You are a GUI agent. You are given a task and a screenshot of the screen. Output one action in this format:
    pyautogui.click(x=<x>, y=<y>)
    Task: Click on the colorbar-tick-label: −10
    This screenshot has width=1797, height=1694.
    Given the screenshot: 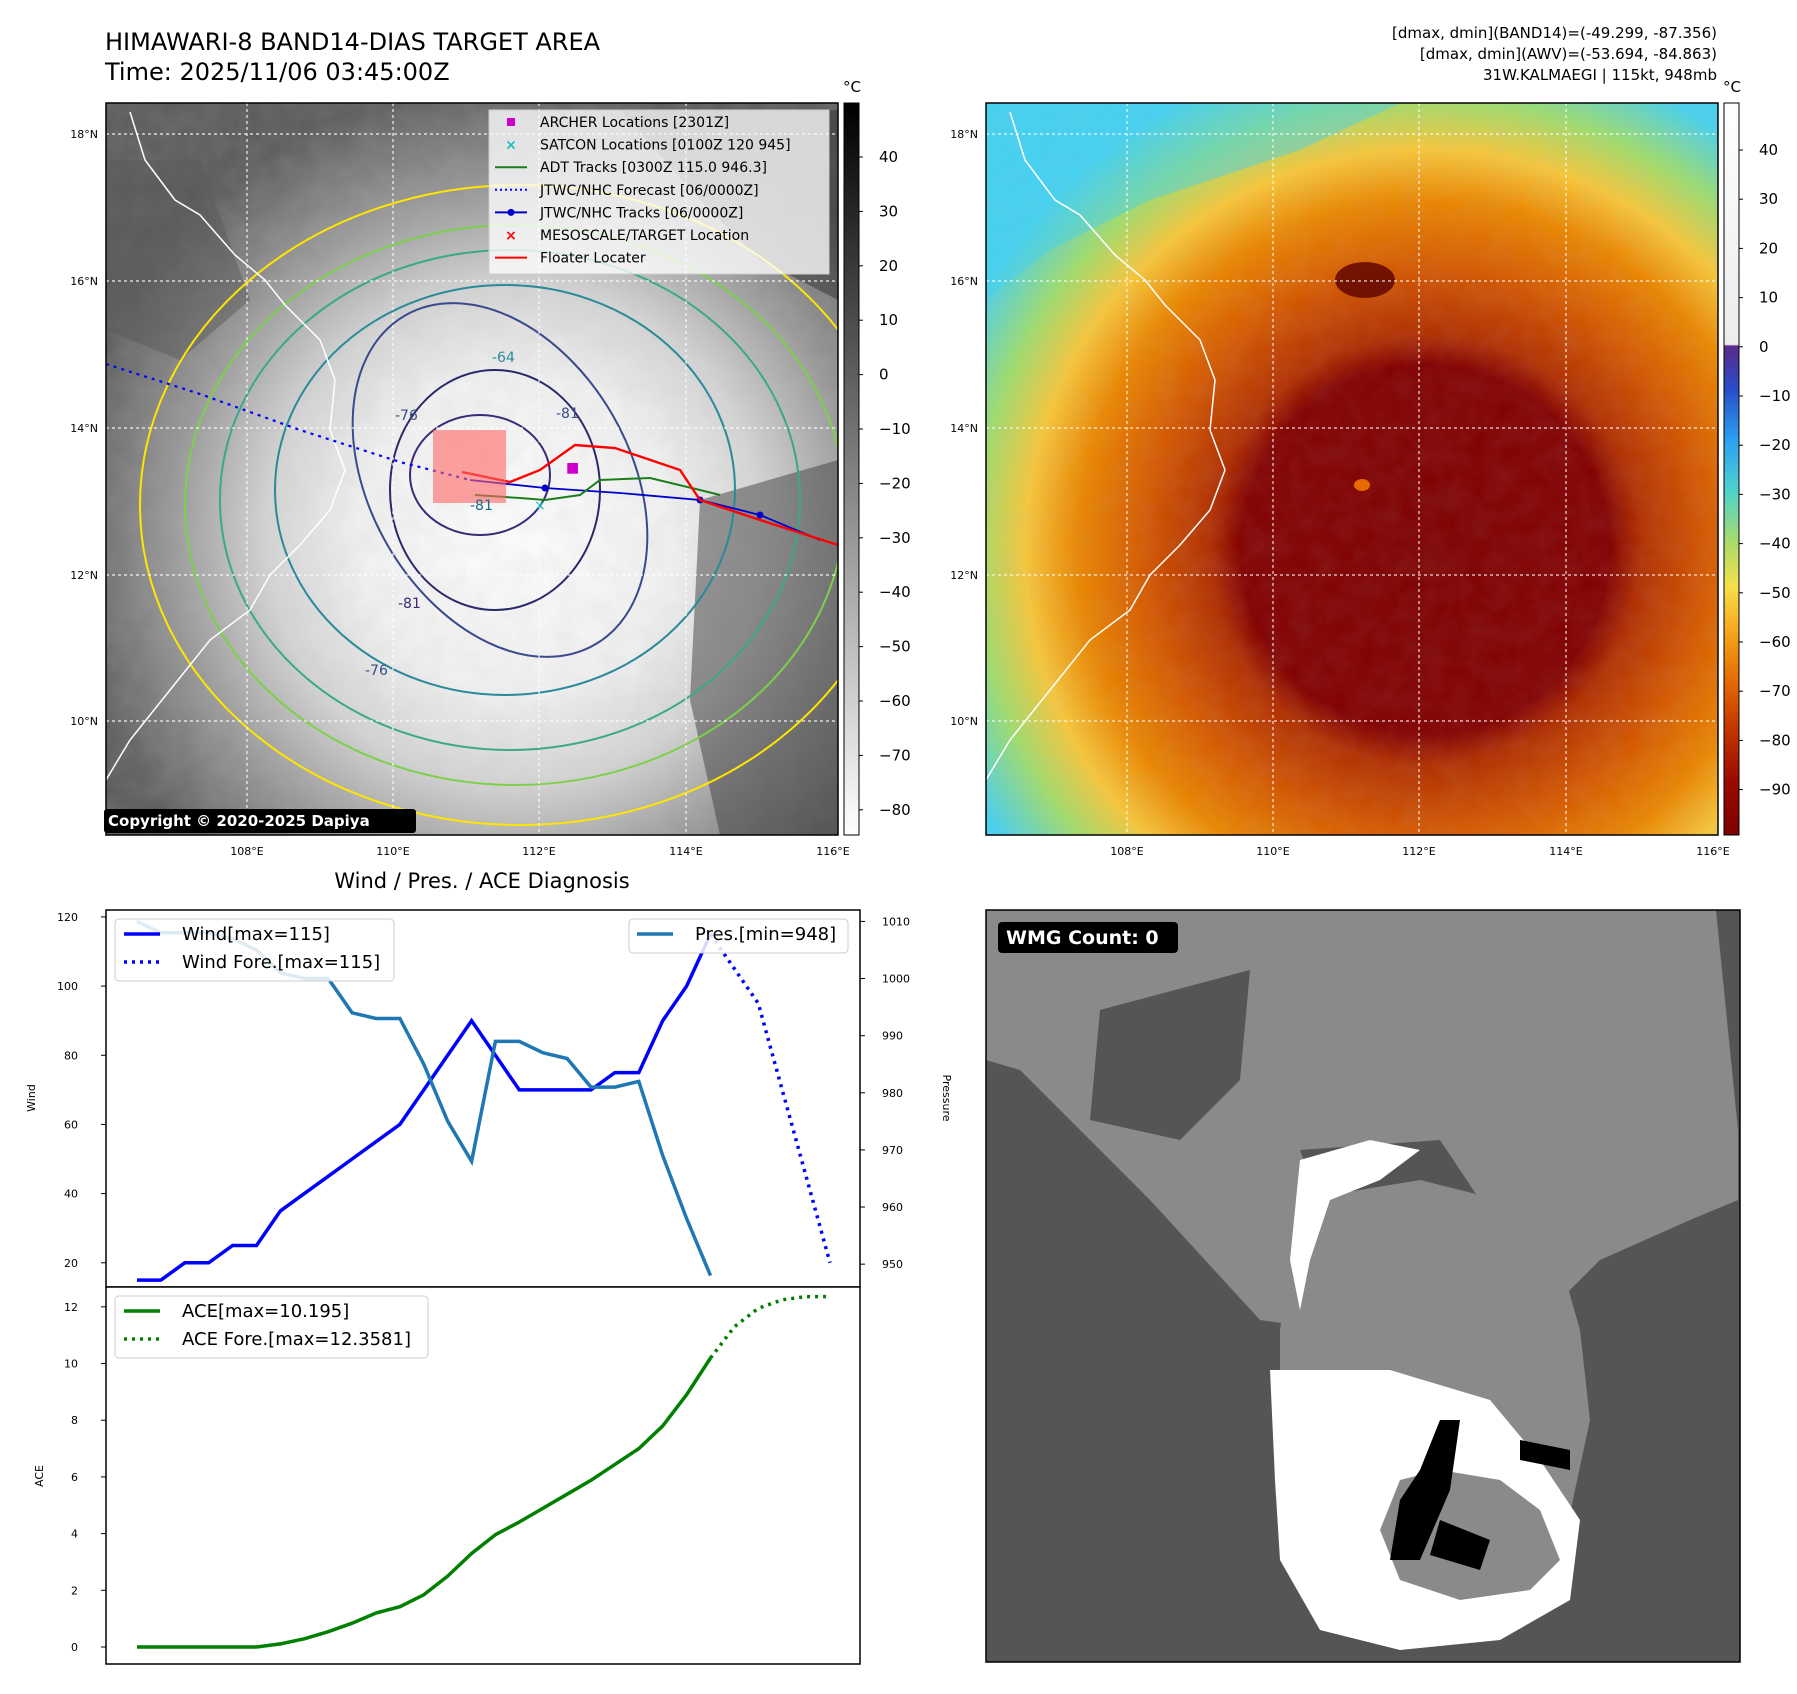 What is the action you would take?
    pyautogui.click(x=895, y=429)
    